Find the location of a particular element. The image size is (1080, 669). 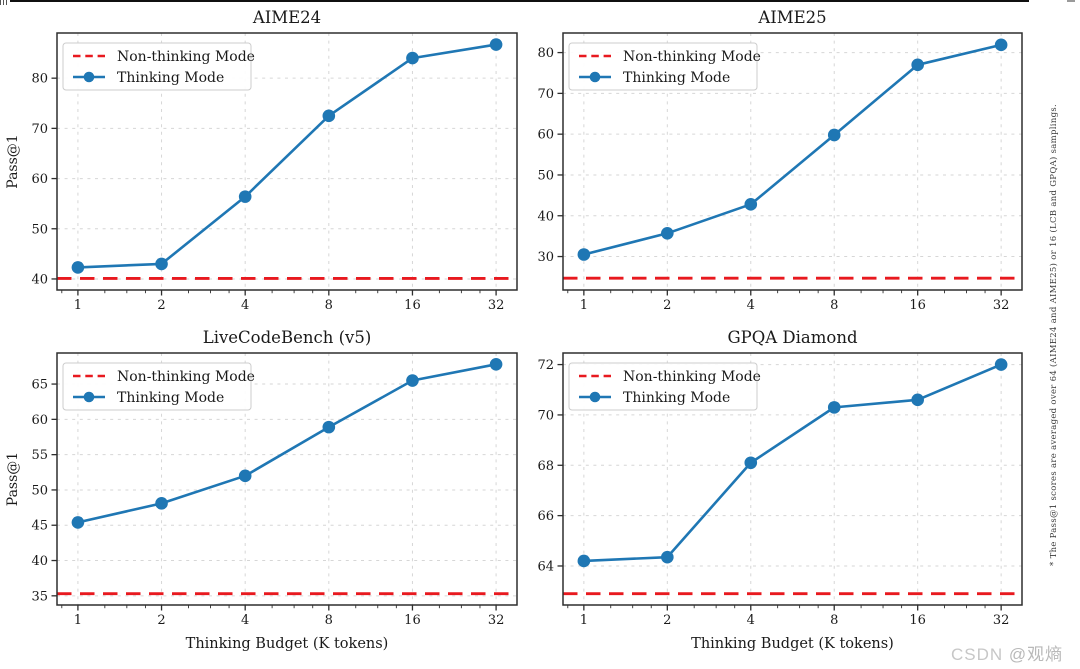

screenshot-artifact-corner-right is located at coordinates (1071, 1).